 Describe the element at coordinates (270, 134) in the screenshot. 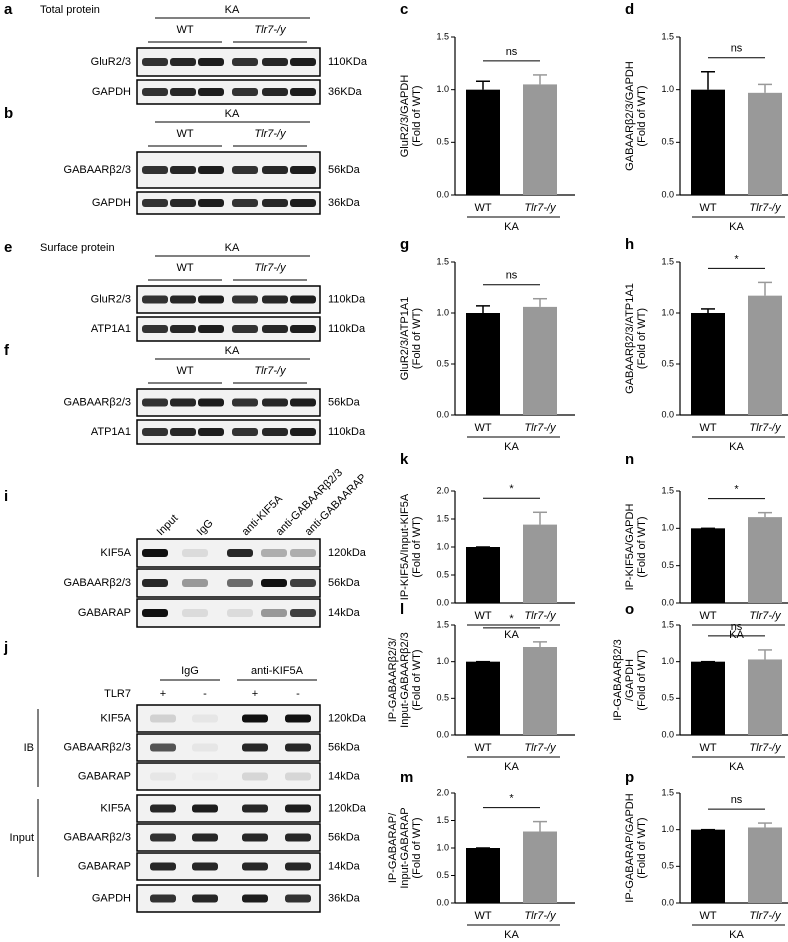

I see `subgroup-label: Tlr7-/y` at that location.